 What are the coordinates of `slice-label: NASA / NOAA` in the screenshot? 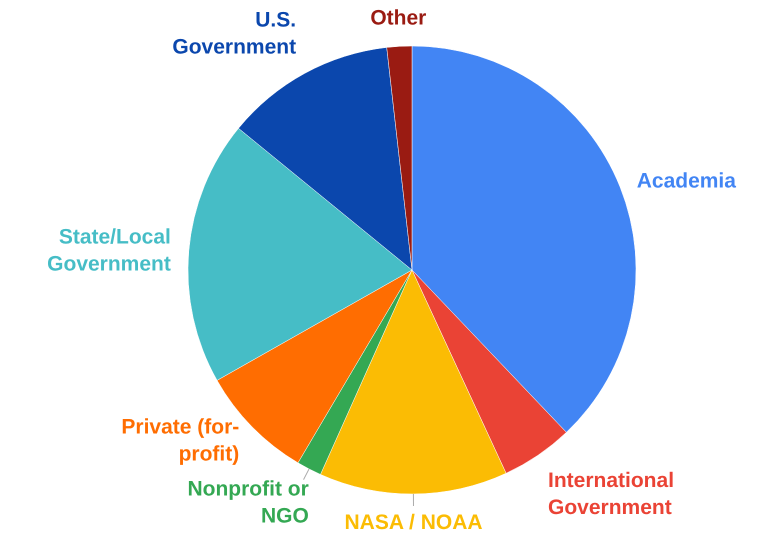 It's located at (413, 522).